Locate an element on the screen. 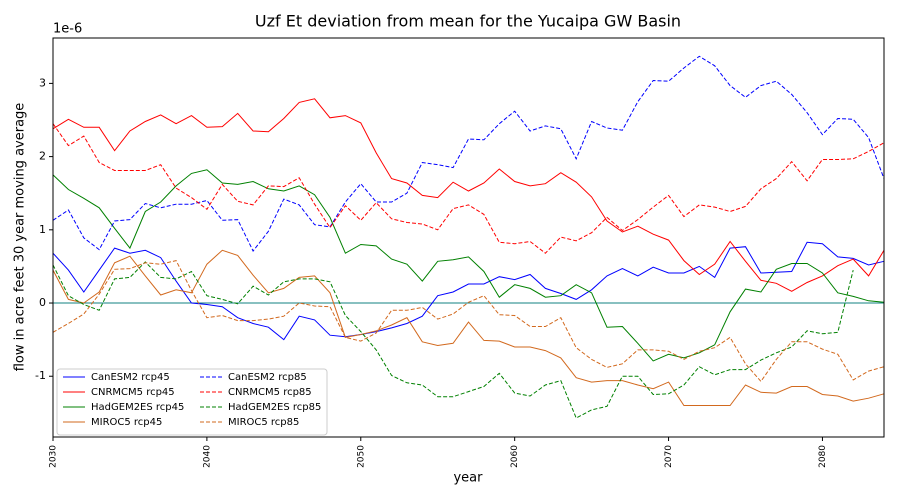 The image size is (900, 500). y-tick-label: 1 is located at coordinates (42, 229).